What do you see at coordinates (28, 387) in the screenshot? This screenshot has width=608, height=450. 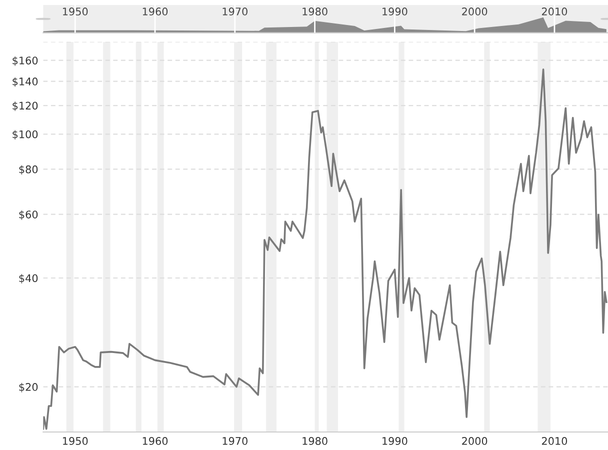 I see `y-tick-label: $20` at bounding box center [28, 387].